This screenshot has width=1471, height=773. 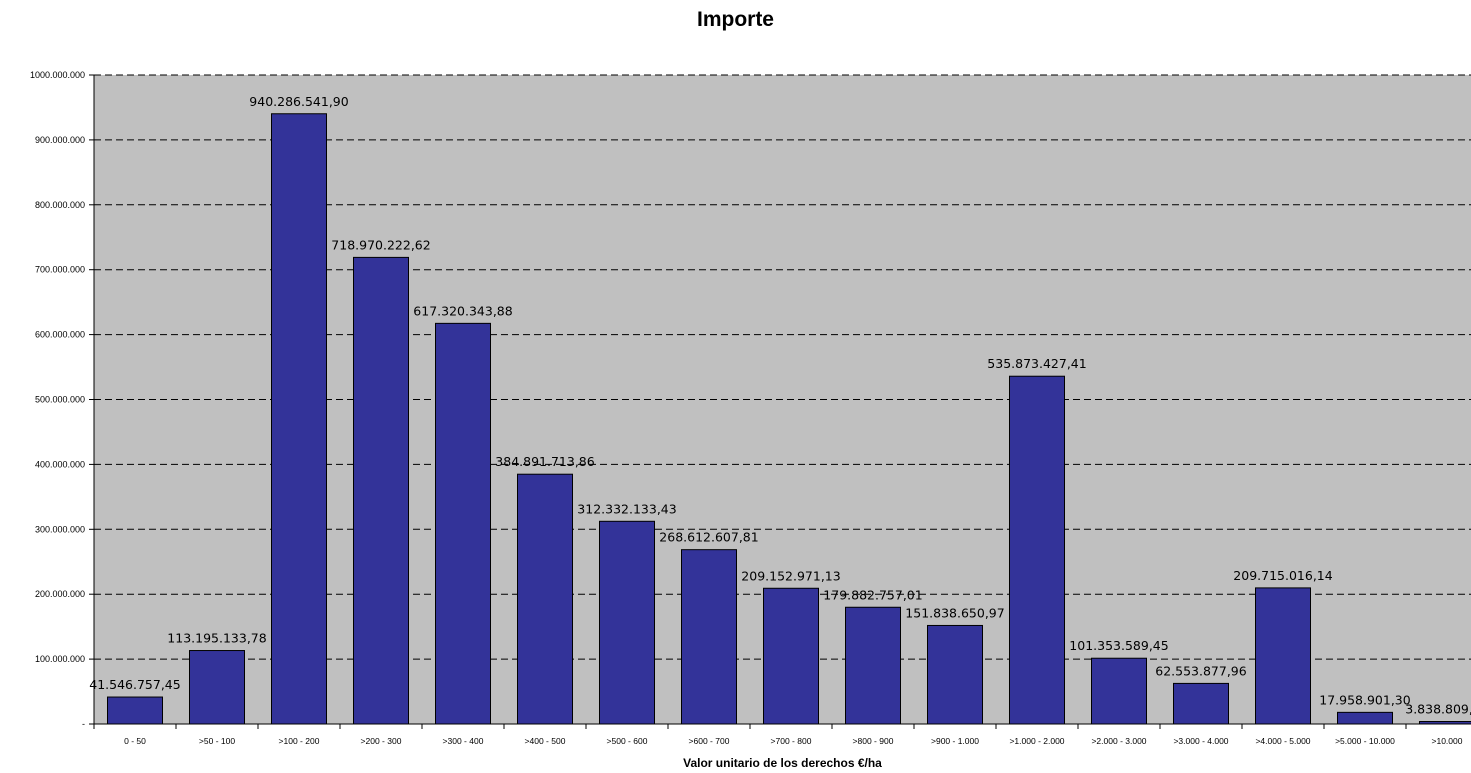 I want to click on y-tick-label: 1000.000.000, so click(x=57, y=75).